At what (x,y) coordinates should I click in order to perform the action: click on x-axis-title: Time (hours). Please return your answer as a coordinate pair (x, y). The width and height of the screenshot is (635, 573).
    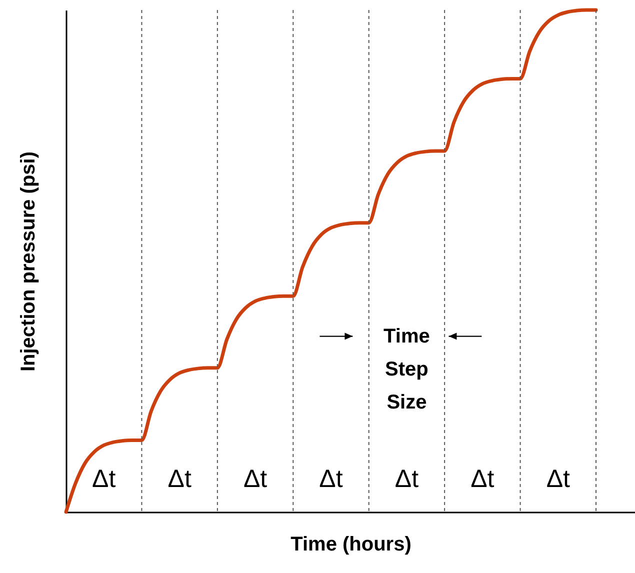
    Looking at the image, I should click on (351, 545).